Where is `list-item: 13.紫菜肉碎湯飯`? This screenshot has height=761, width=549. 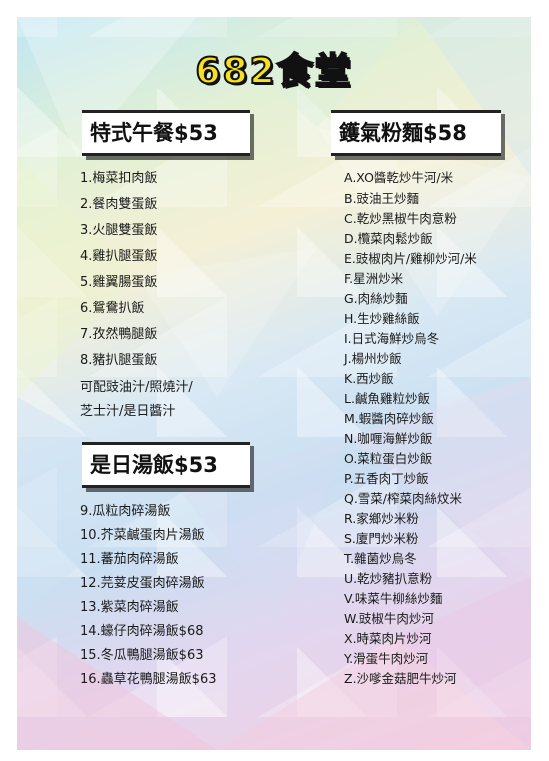
list-item: 13.紫菜肉碎湯飯 is located at coordinates (129, 607).